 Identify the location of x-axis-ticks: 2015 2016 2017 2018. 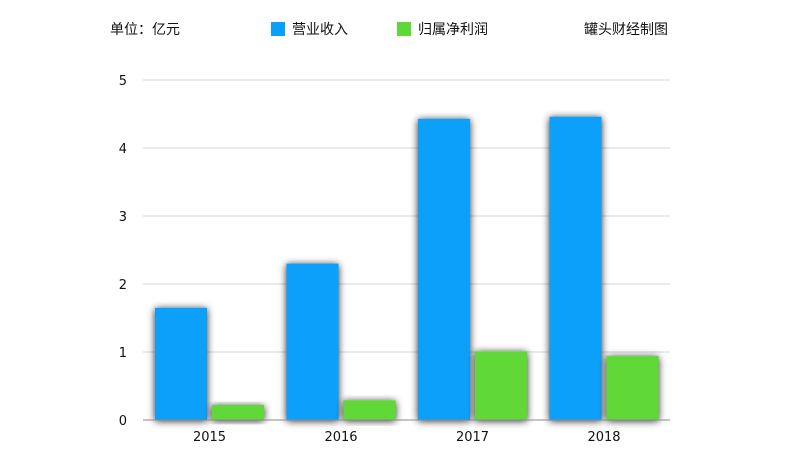
(407, 437).